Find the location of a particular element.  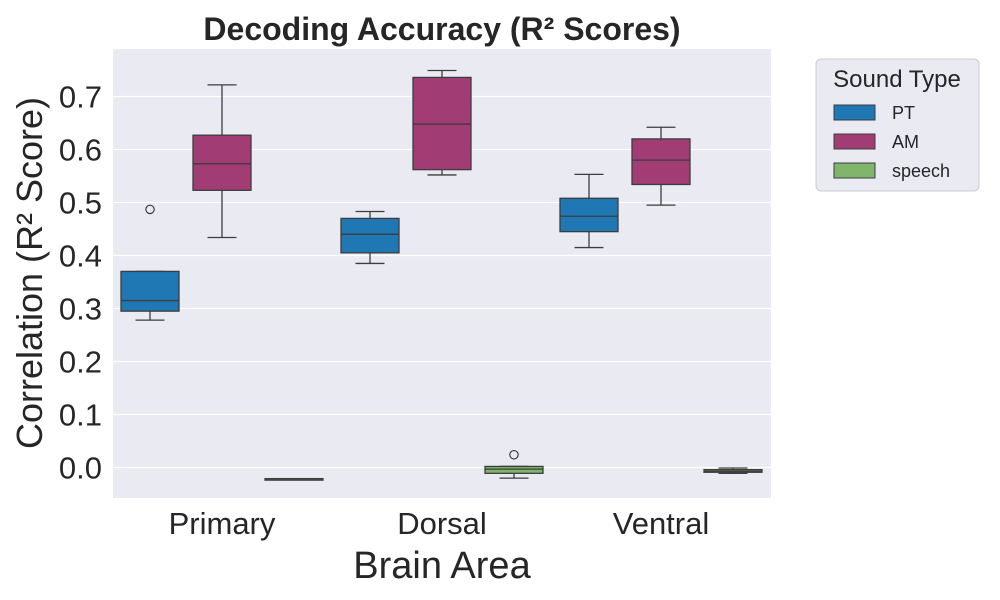

x-tick-label: Primary is located at coordinates (222, 523).